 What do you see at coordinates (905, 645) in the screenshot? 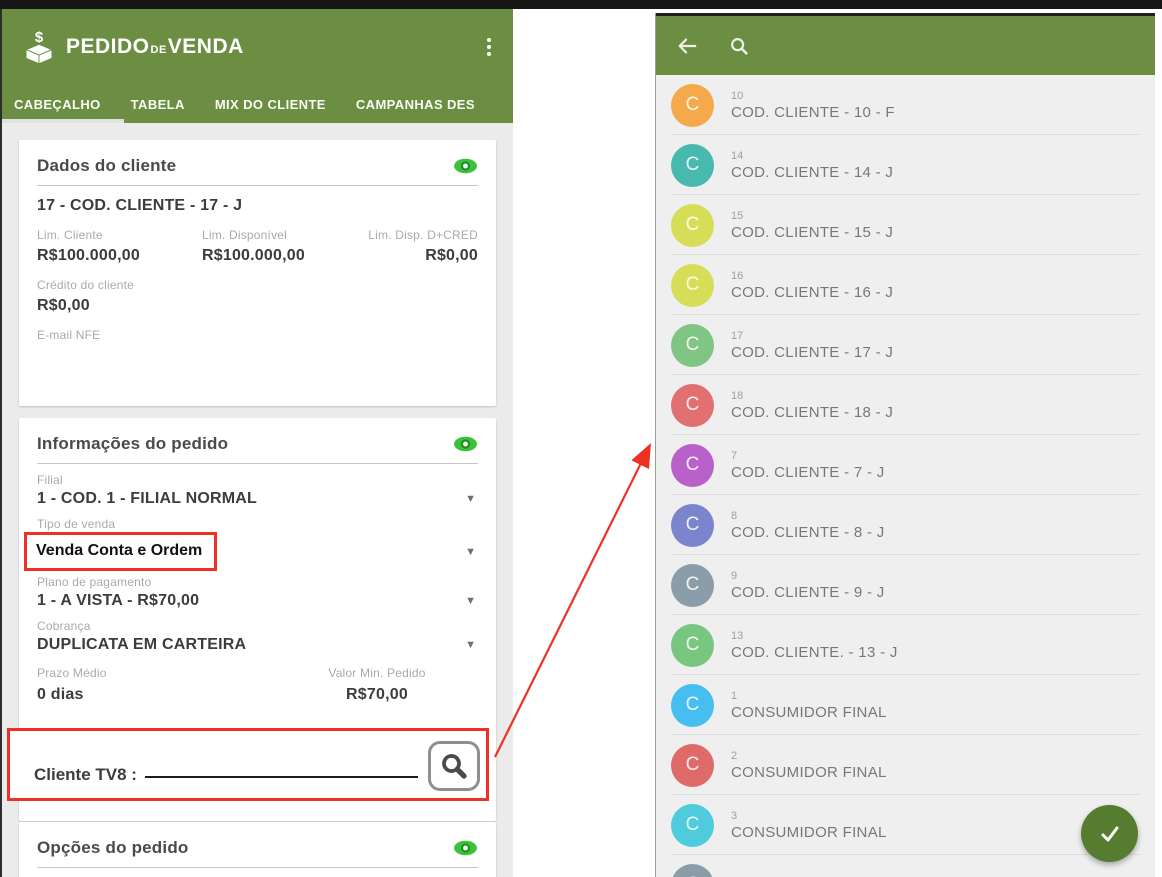
I see `client-list-item: C 13 COD. CLIENTE. - 13 - J` at bounding box center [905, 645].